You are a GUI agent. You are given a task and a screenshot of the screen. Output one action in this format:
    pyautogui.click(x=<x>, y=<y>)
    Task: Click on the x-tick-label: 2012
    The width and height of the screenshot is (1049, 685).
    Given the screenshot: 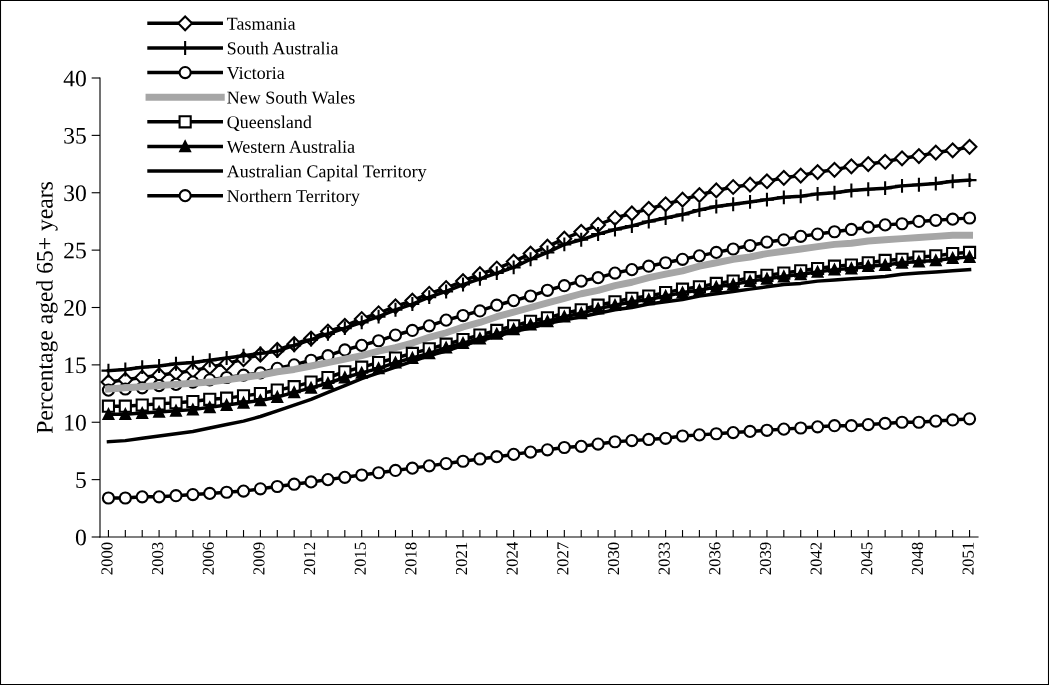 What is the action you would take?
    pyautogui.click(x=309, y=558)
    